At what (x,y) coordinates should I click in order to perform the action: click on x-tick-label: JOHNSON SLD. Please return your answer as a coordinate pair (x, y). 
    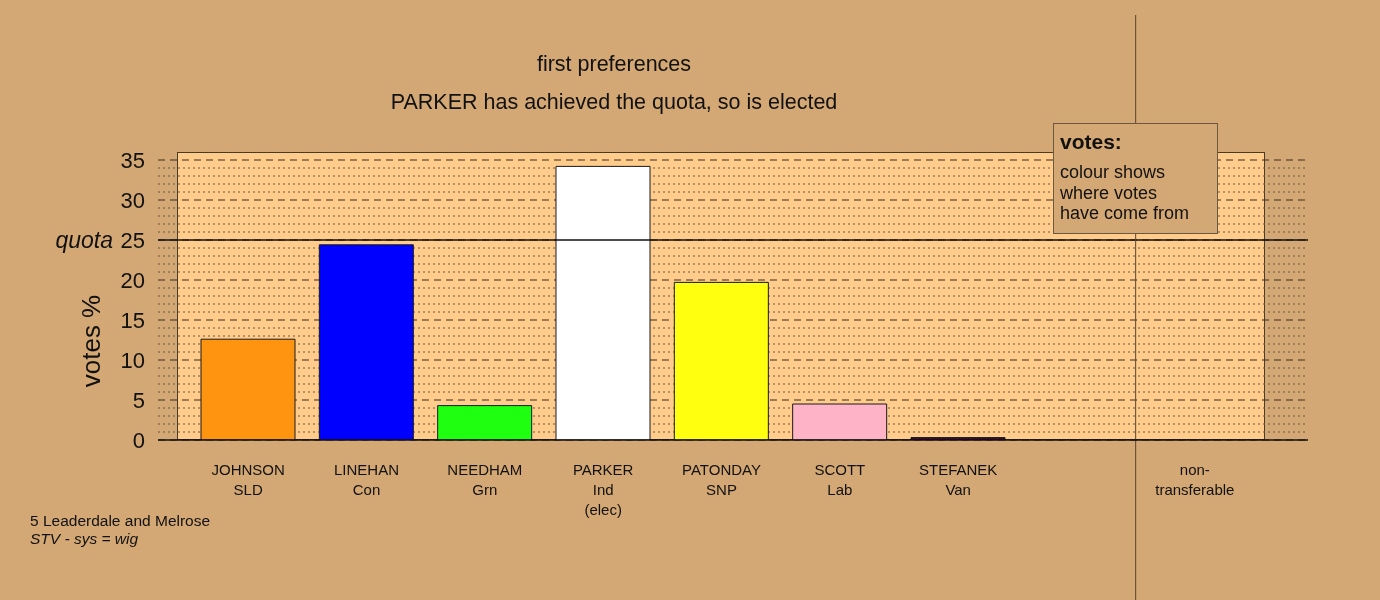
    Looking at the image, I should click on (248, 479).